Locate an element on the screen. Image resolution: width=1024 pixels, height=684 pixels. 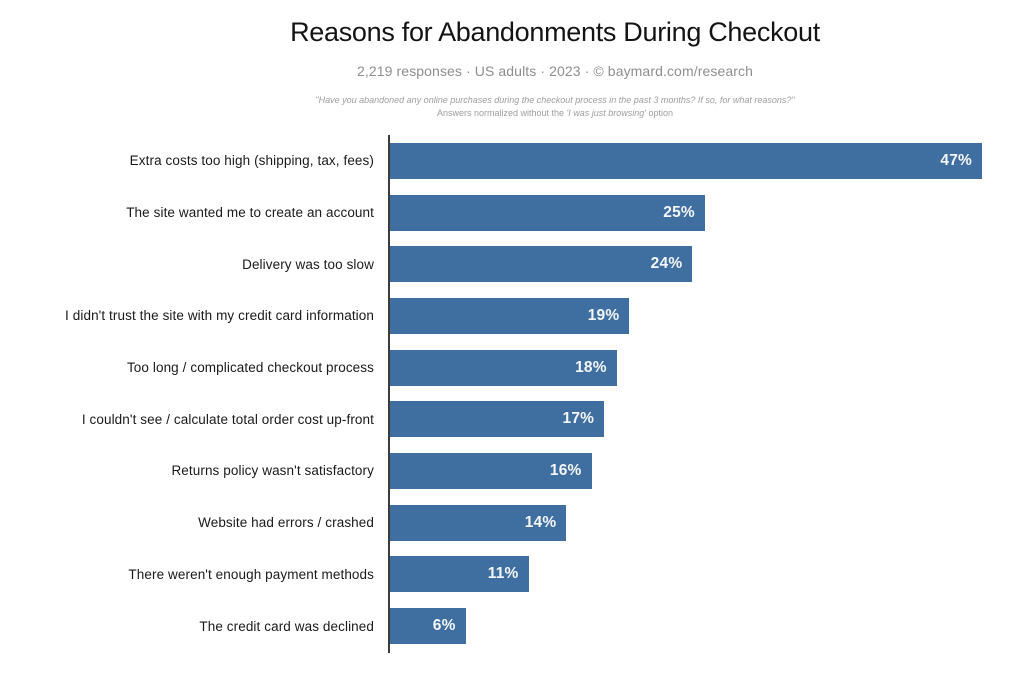
category-label: Delivery was too slow is located at coordinates (308, 264).